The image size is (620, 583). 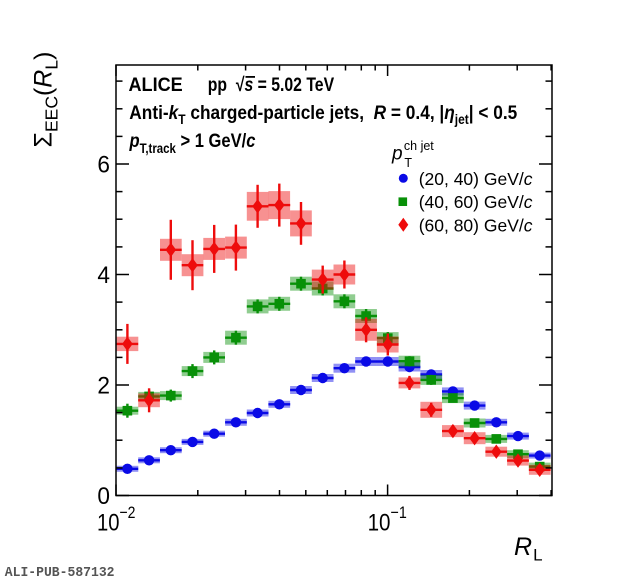 I want to click on svg-text: 6, so click(x=103, y=165).